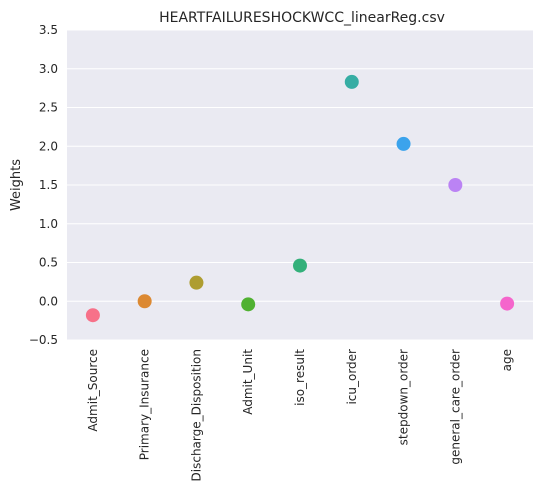 This screenshot has height=497, width=543. I want to click on y-tick-labels: −0.5 0.0 0.5 1.0 1.5 2.0 2.5 3.0 3.5, so click(43, 185).